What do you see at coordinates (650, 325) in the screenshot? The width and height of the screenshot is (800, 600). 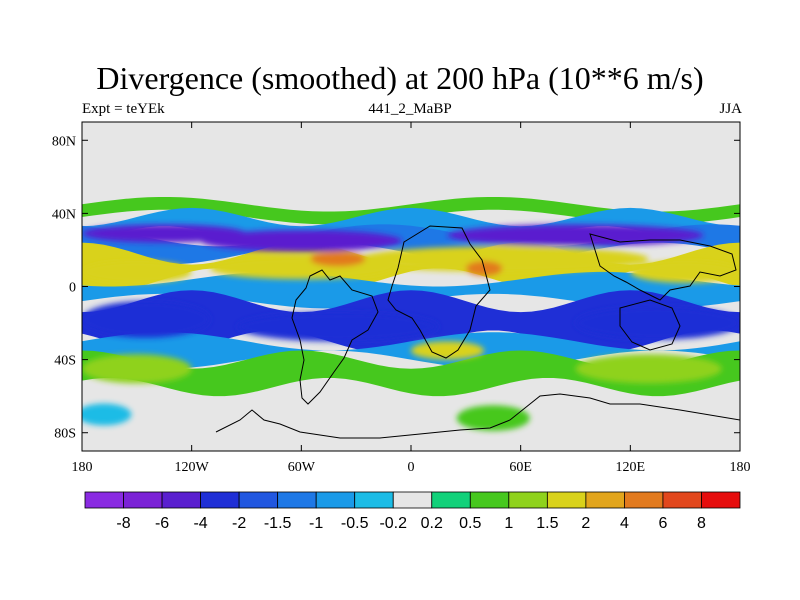 I see `coastline-australia` at bounding box center [650, 325].